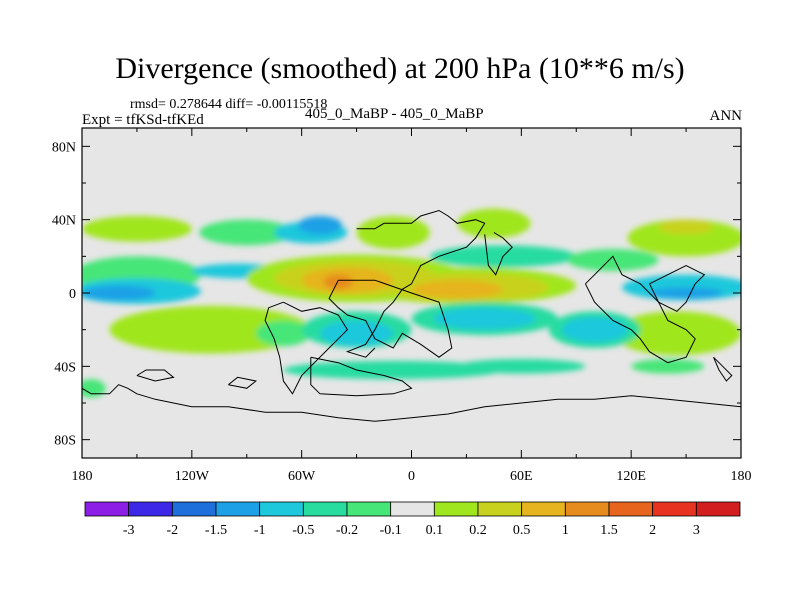 The image size is (800, 600). Describe the element at coordinates (412, 519) in the screenshot. I see `colorbar: -3 -2 -1.5 -1 -0.5 -0.2 -0.1 0.1 0.2 0.5 1 1.5 2 3` at that location.